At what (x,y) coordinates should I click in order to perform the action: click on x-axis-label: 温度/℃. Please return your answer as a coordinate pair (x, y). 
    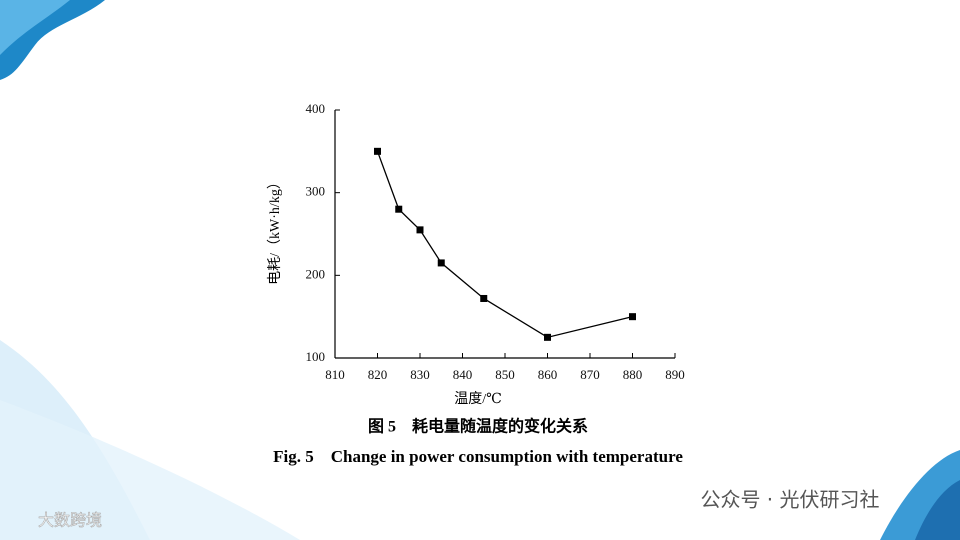
    Looking at the image, I should click on (478, 399).